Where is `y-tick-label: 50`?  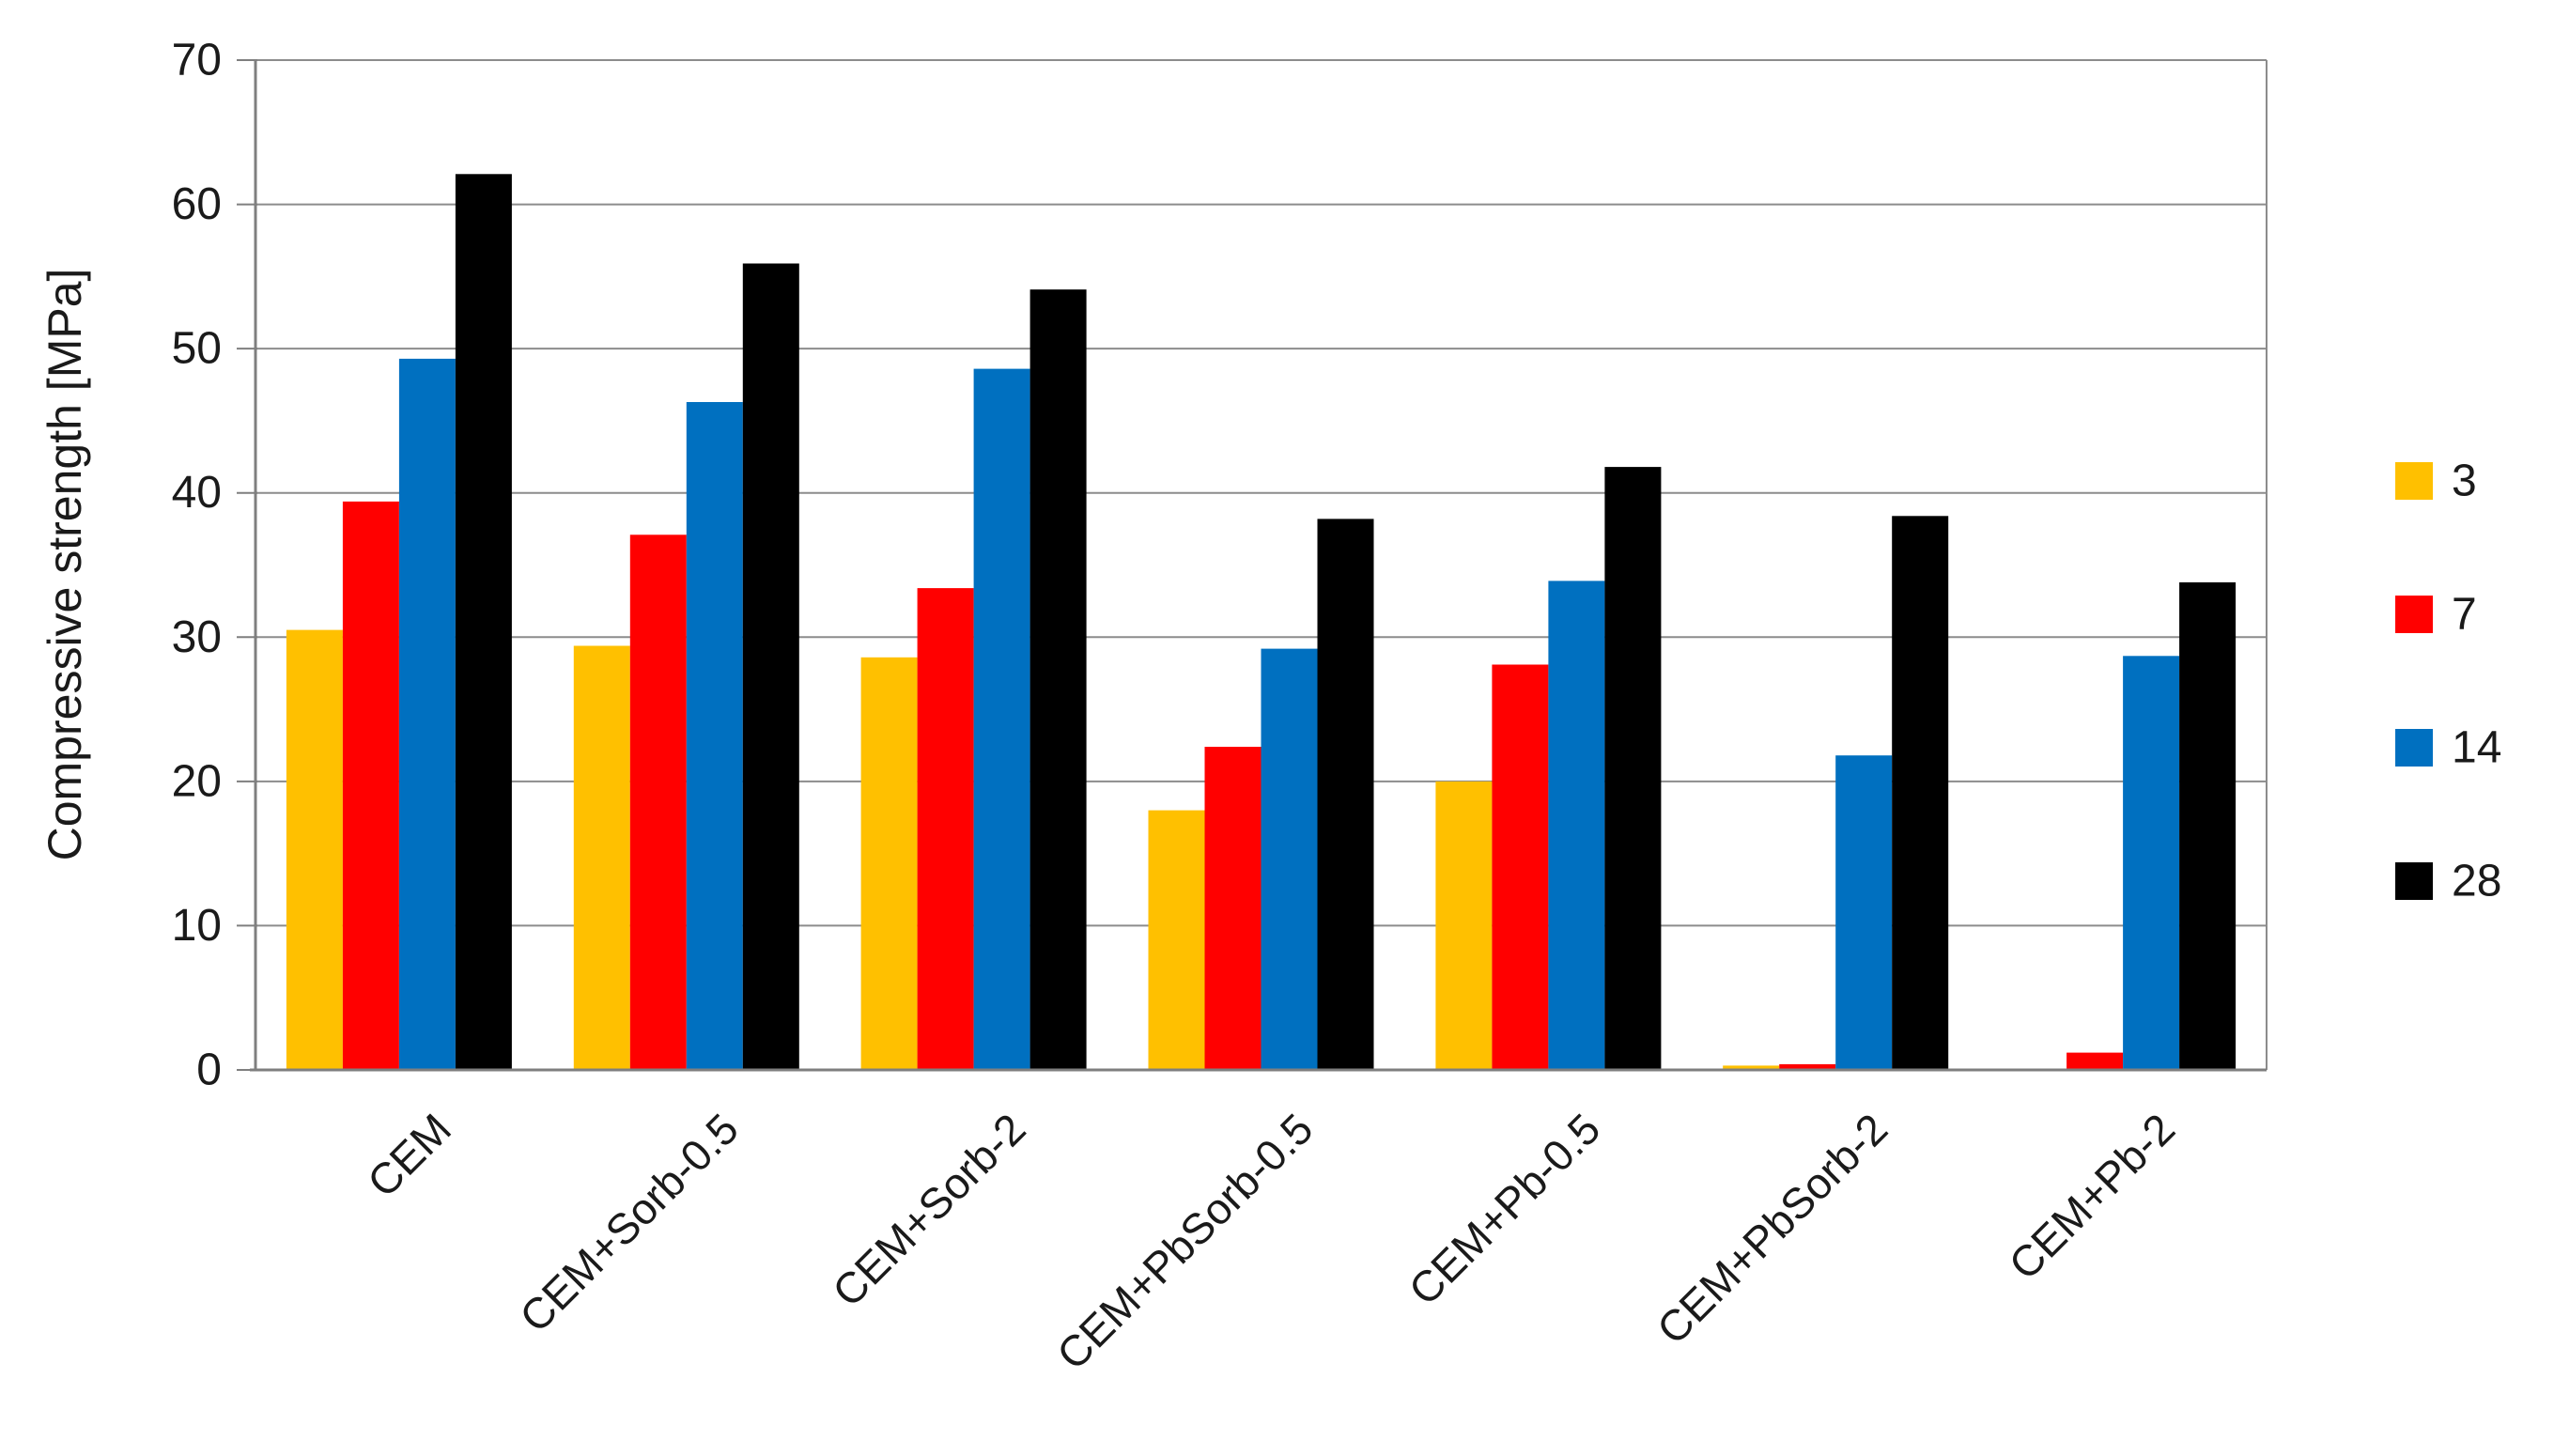 y-tick-label: 50 is located at coordinates (197, 349).